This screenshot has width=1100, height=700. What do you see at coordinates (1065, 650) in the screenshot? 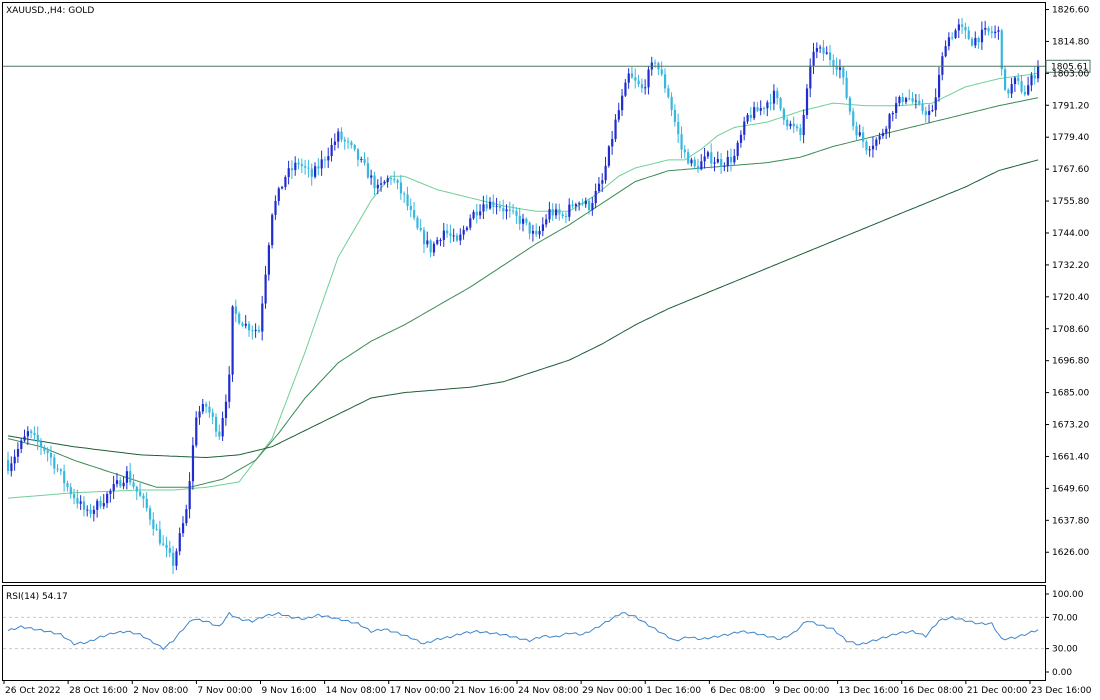
I see `rsi-tick-label: 30.00` at bounding box center [1065, 650].